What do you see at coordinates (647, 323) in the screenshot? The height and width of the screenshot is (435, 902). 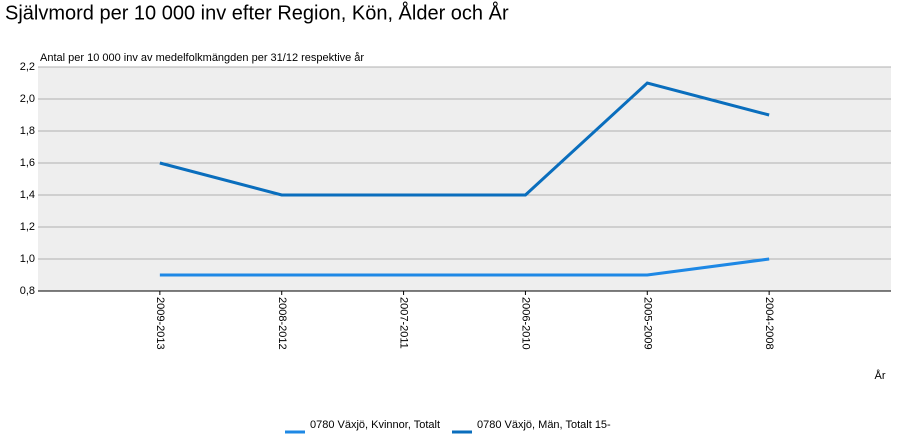 I see `x-tick-label: 2005-2009` at bounding box center [647, 323].